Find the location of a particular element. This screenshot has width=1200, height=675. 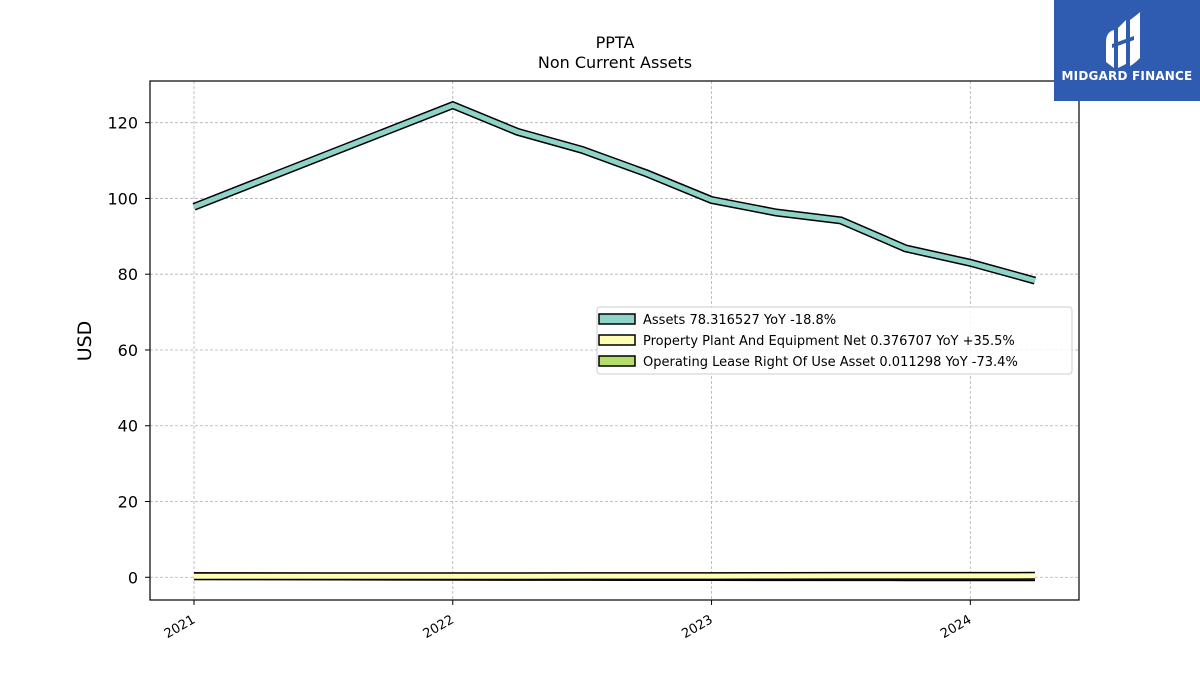

x-tick-label: 2022 is located at coordinates (439, 627).